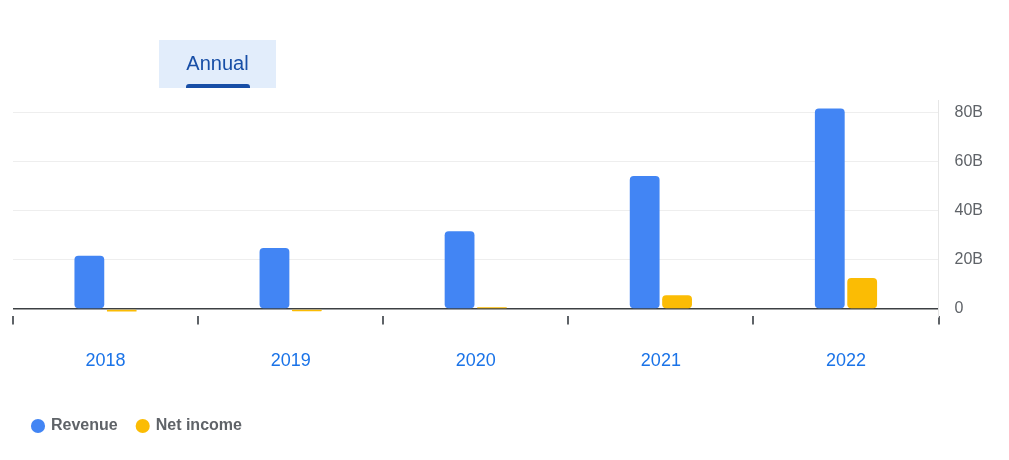 The image size is (1009, 460). I want to click on legend-label: Revenue, so click(84, 425).